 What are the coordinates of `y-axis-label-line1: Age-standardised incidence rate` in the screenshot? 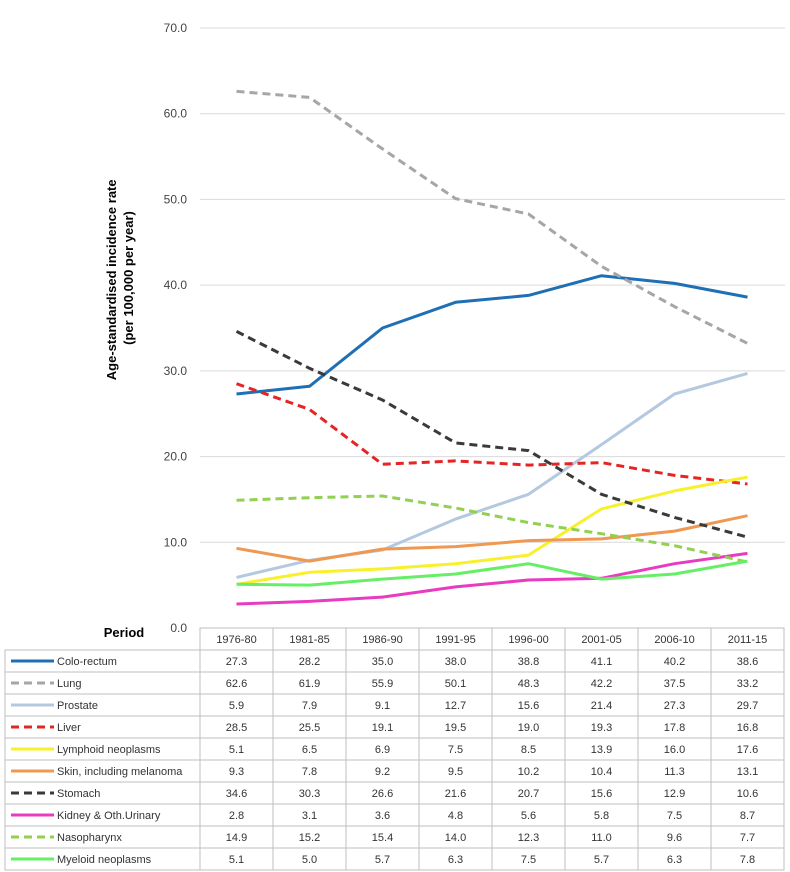 It's located at (111, 279).